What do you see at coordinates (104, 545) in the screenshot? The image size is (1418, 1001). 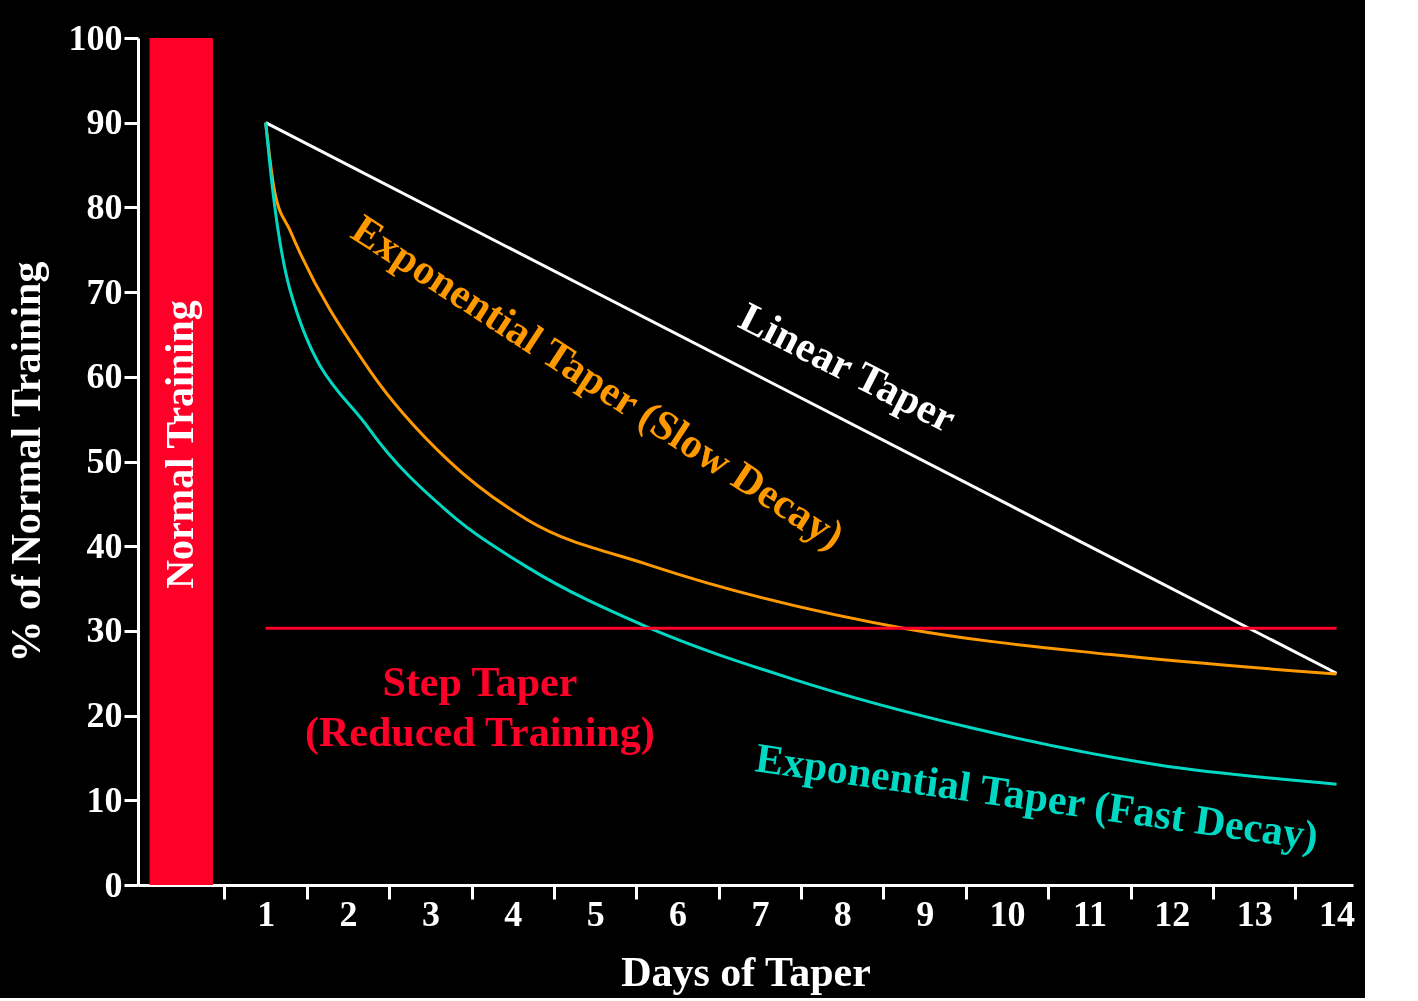 I see `y-tick-label: 40` at bounding box center [104, 545].